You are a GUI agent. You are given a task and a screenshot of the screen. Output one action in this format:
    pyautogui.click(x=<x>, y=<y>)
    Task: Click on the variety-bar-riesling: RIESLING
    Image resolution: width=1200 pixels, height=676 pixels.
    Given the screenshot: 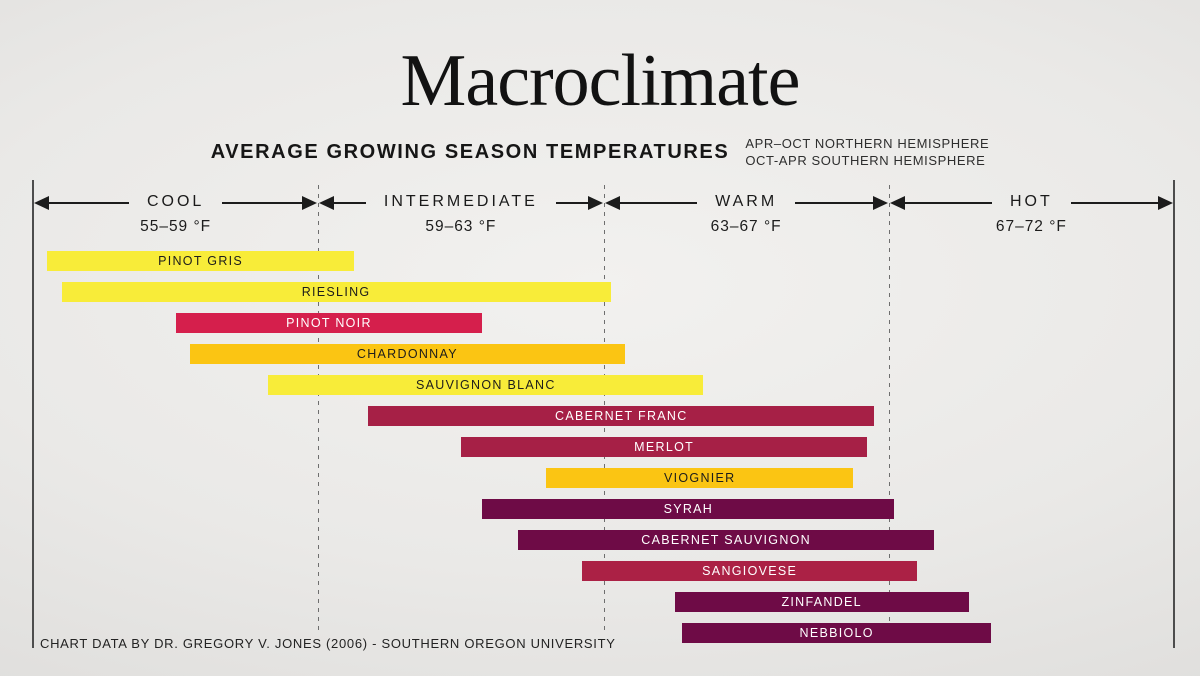 What is the action you would take?
    pyautogui.click(x=336, y=292)
    